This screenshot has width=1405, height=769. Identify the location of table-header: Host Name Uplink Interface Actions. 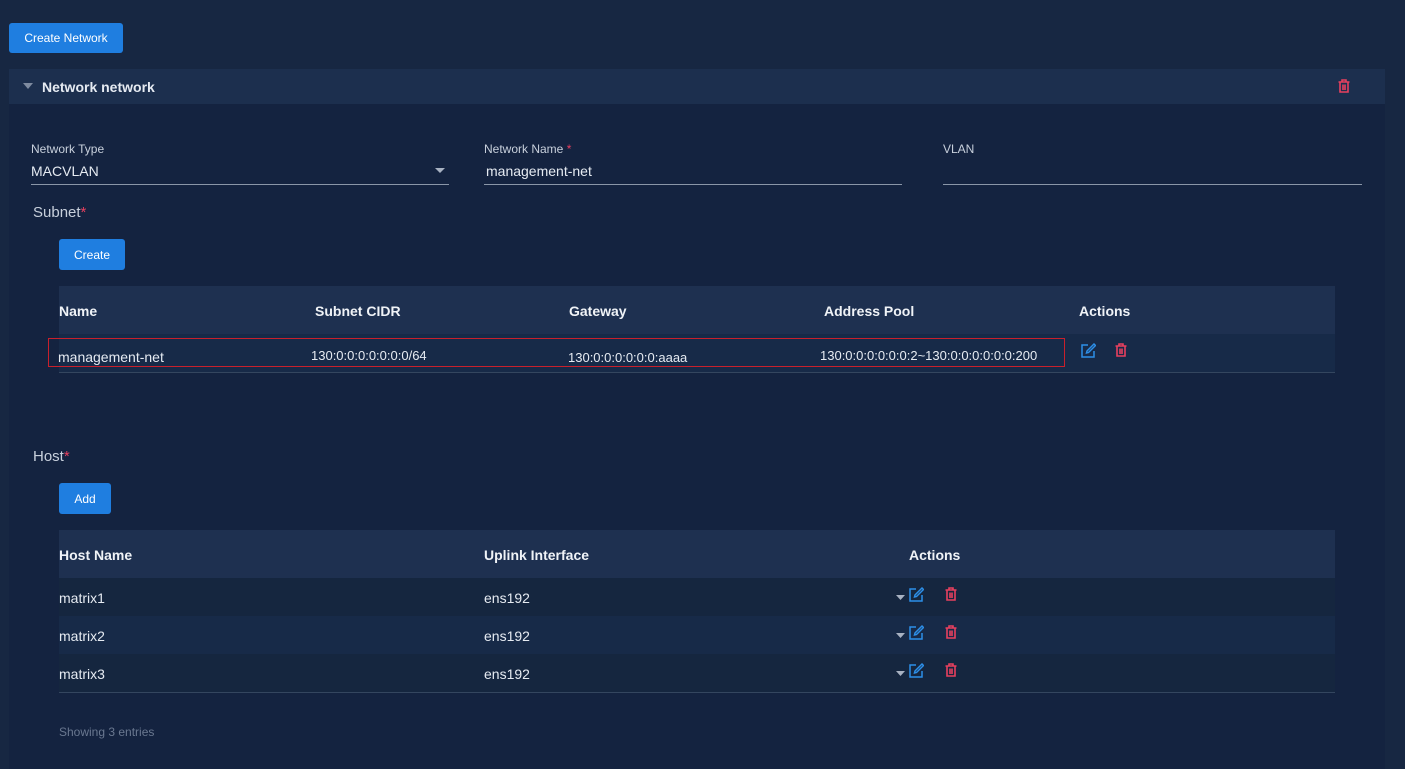
(697, 554).